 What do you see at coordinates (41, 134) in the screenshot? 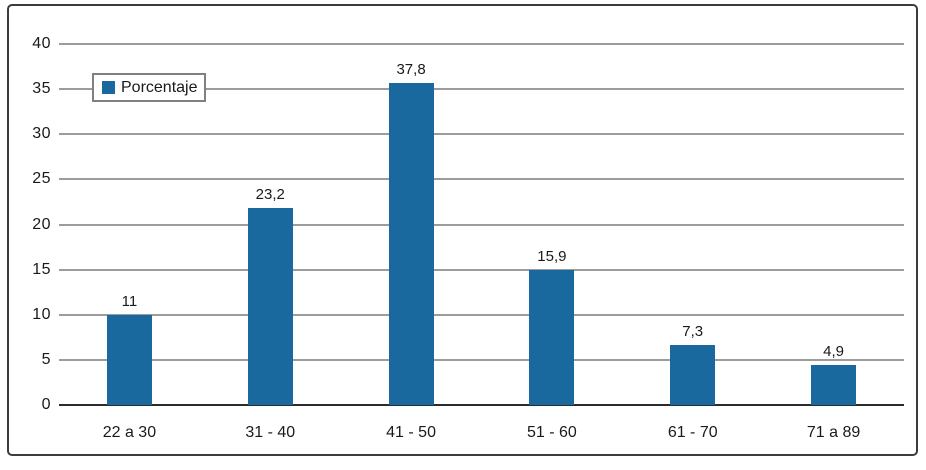
I see `y-tick-label-30: 30` at bounding box center [41, 134].